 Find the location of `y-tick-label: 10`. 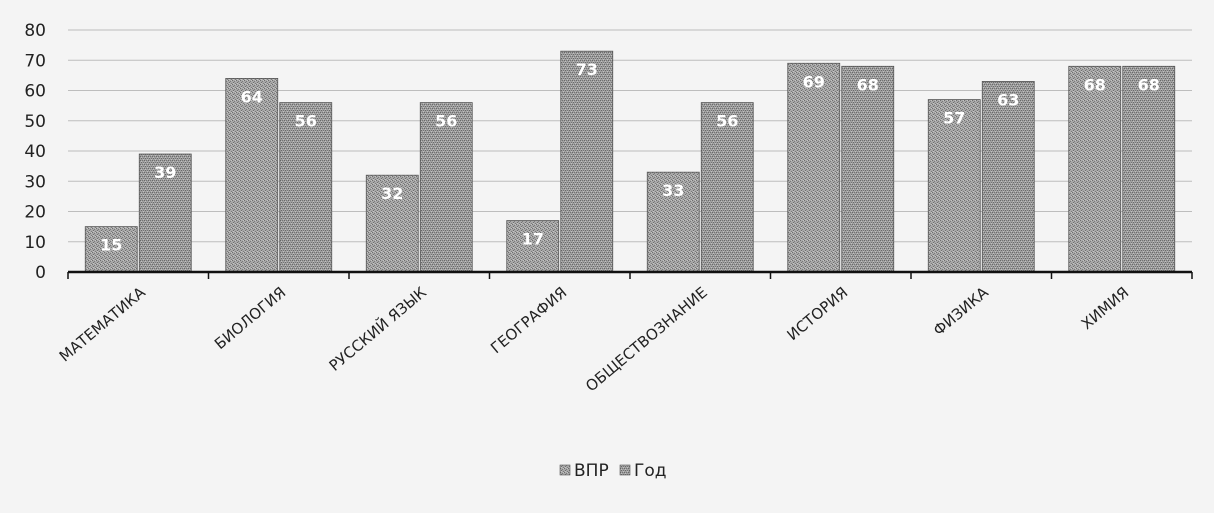

y-tick-label: 10 is located at coordinates (35, 243).